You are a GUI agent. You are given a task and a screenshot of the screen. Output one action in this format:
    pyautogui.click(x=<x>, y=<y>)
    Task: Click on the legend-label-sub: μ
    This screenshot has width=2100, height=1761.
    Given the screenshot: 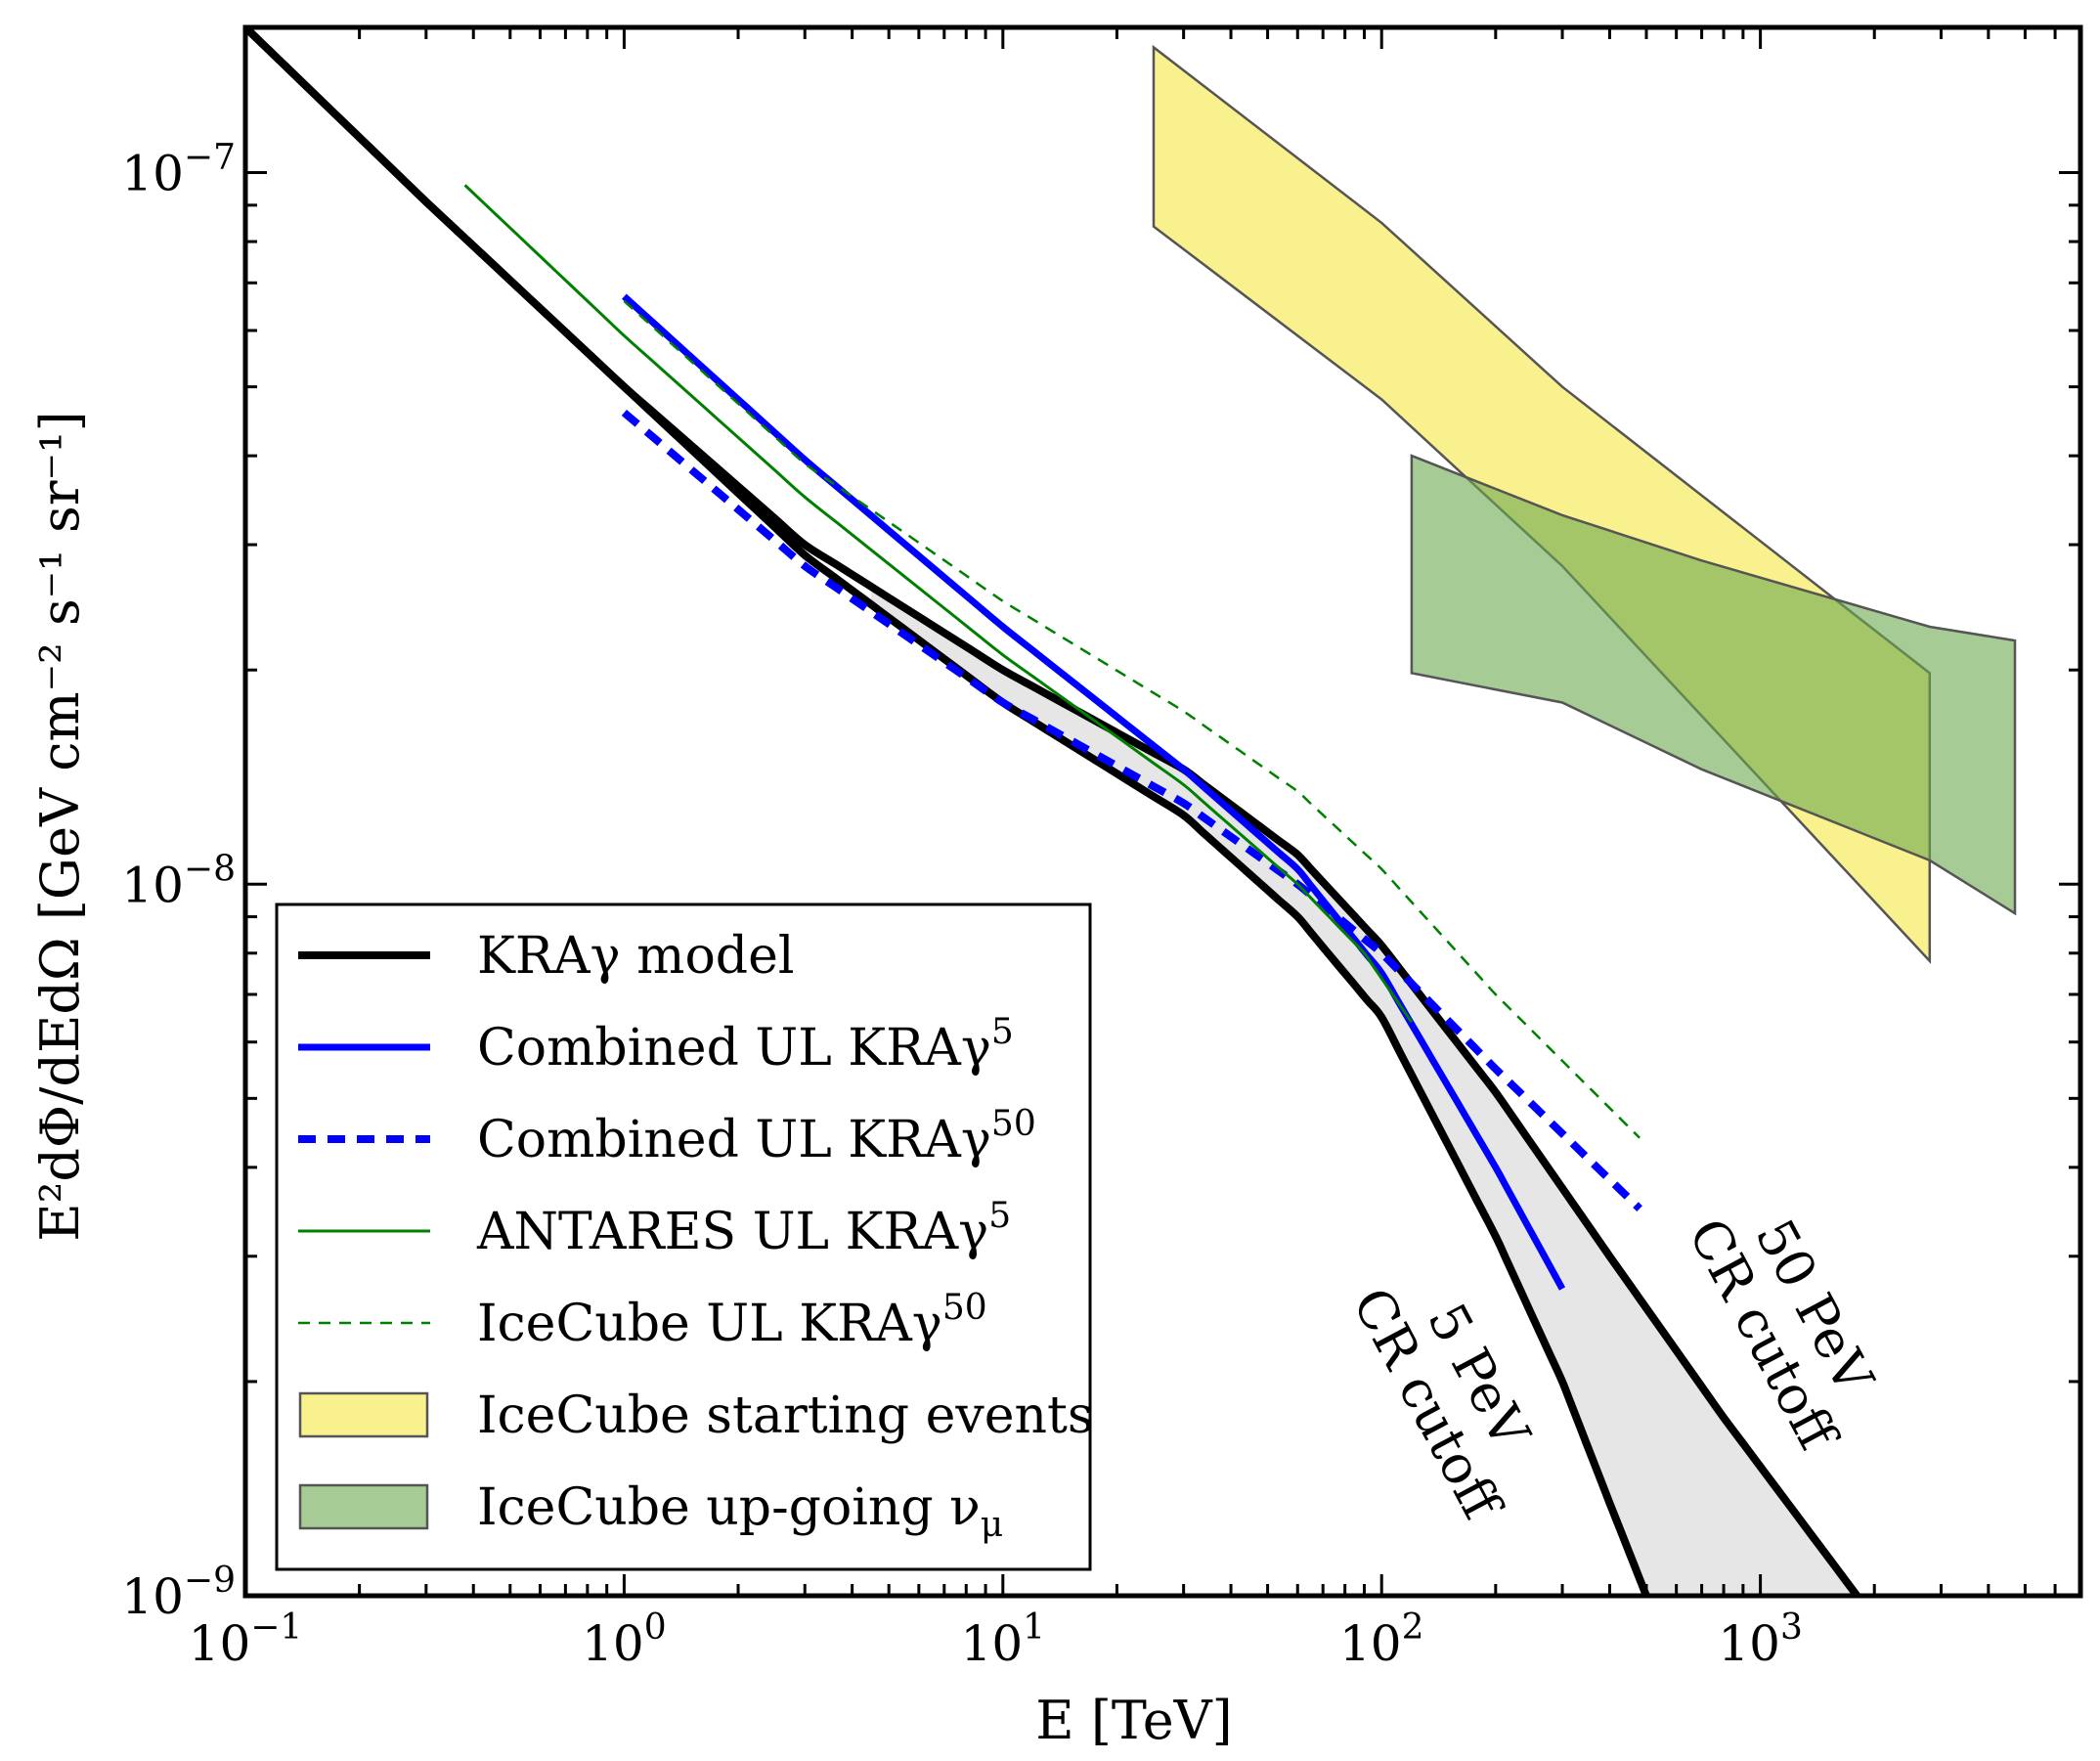 What is the action you would take?
    pyautogui.click(x=992, y=1525)
    